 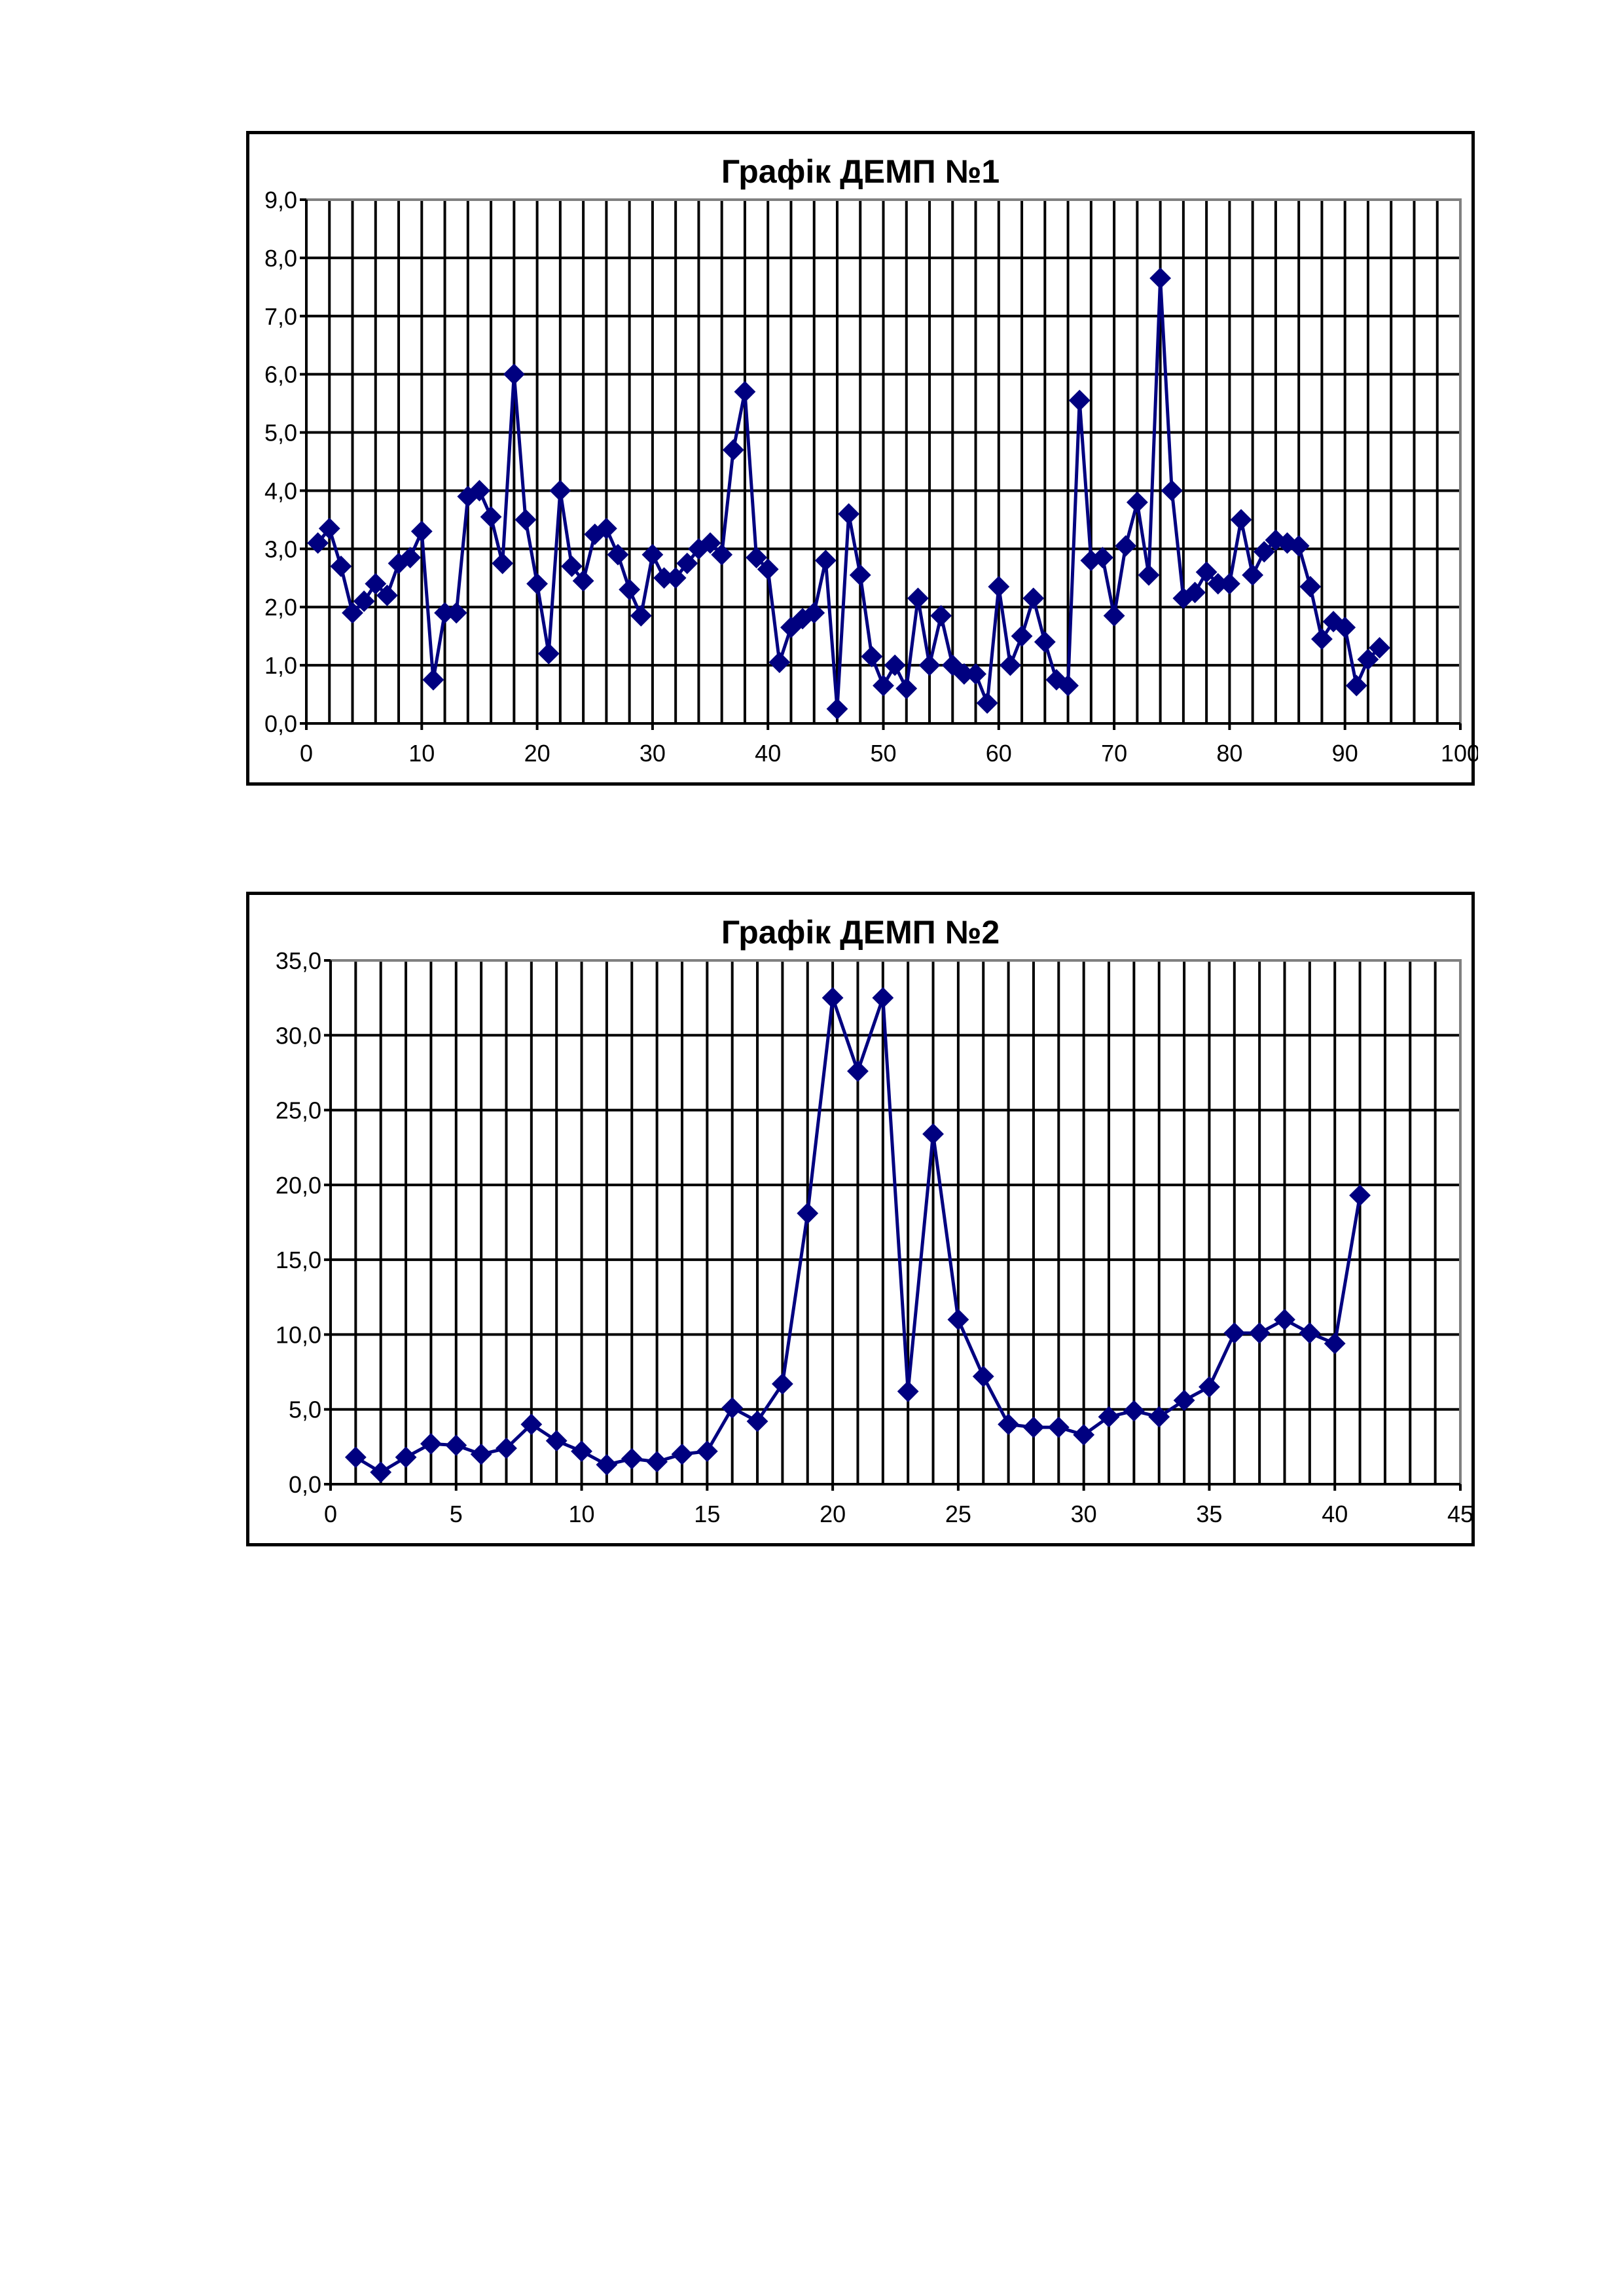 What do you see at coordinates (1209, 1514) in the screenshot?
I see `x-tick-label: 35` at bounding box center [1209, 1514].